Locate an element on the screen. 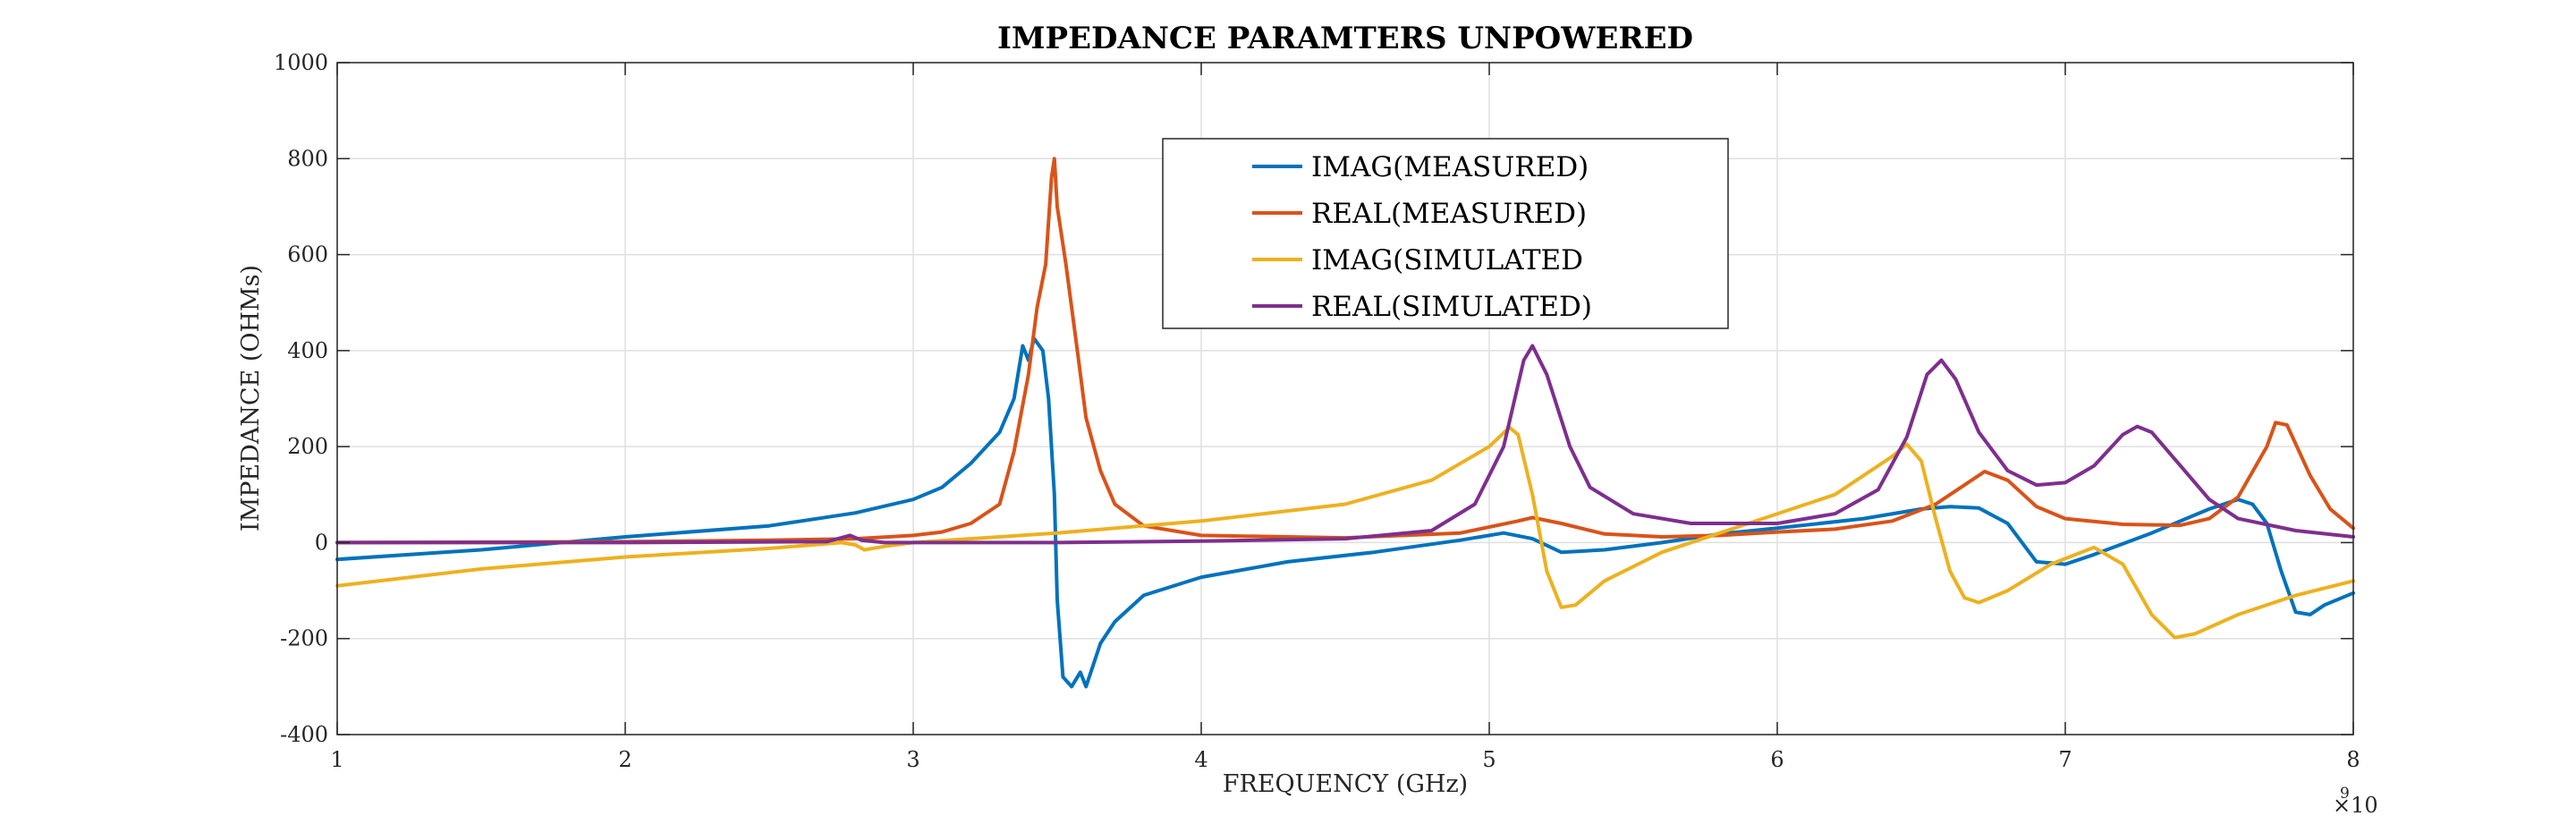 This screenshot has width=2576, height=816. x-tick-label: 4 is located at coordinates (1201, 759).